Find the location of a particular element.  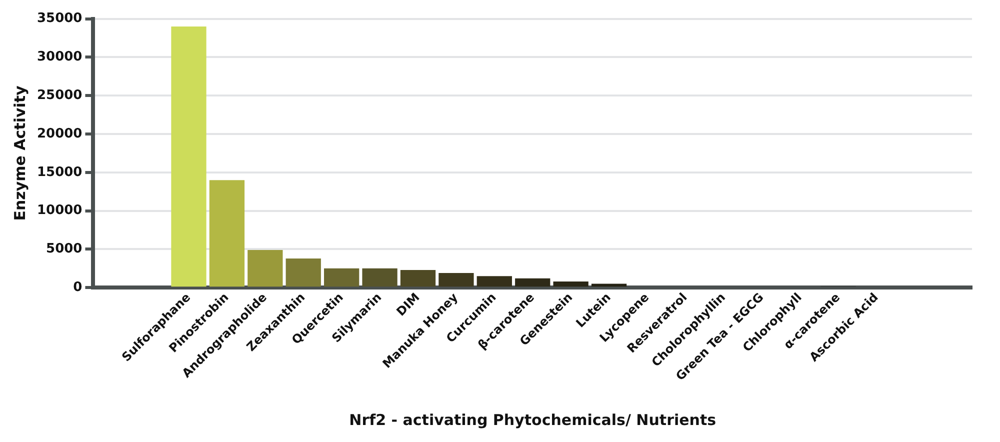

y-tick-label: 30000 is located at coordinates (59, 57).